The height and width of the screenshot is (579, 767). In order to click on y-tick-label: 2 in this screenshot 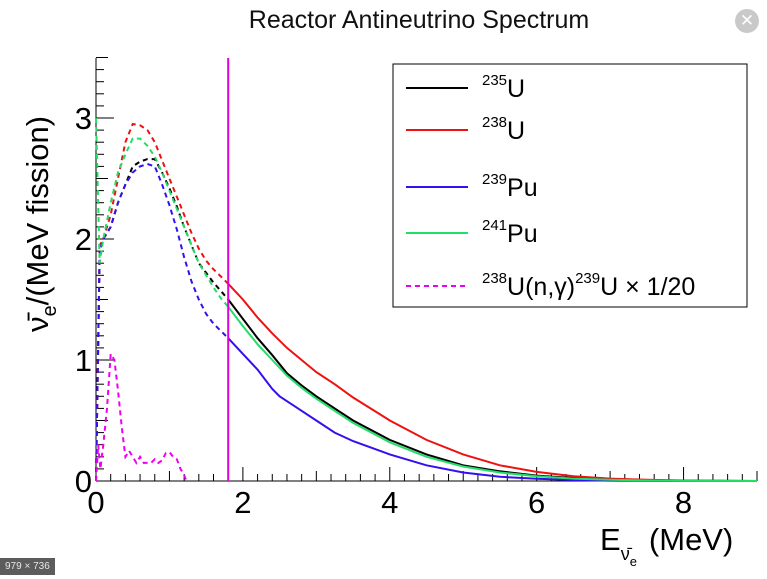, I will do `click(83, 239)`.